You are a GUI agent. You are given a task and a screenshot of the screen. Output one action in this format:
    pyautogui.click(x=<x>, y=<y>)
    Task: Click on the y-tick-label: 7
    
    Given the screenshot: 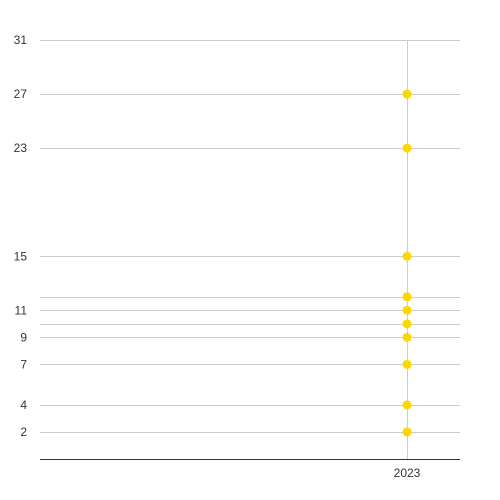 What is the action you would take?
    pyautogui.click(x=23, y=364)
    